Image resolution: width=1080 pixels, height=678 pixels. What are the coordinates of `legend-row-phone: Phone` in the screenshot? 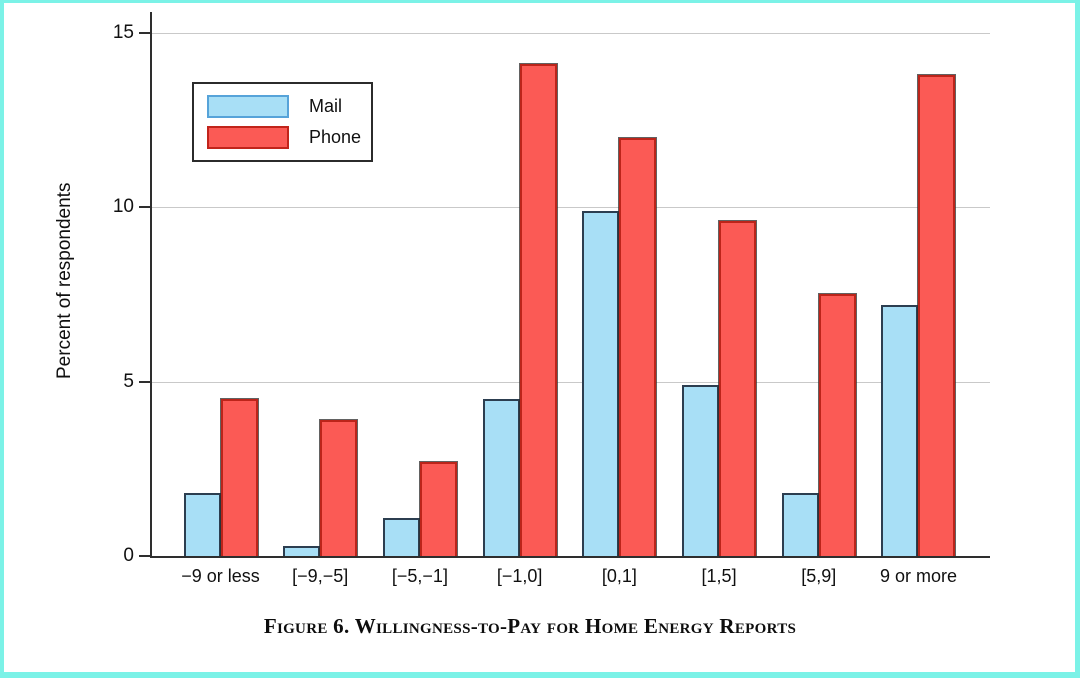 It's located at (289, 137).